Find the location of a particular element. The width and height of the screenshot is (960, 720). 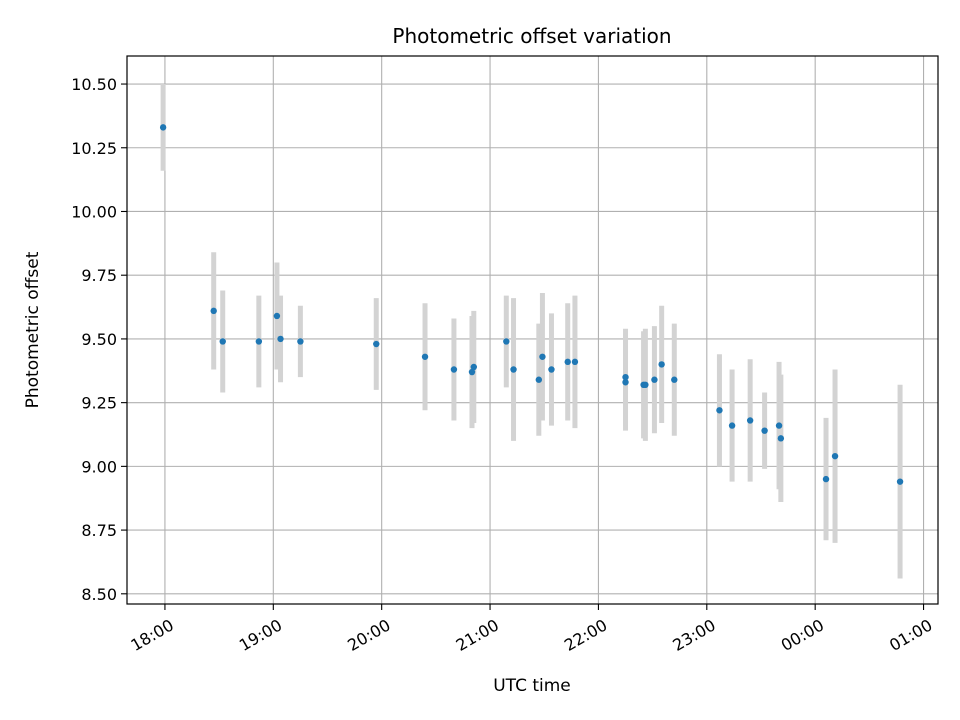

x-tick-label: 21:00 is located at coordinates (477, 635).